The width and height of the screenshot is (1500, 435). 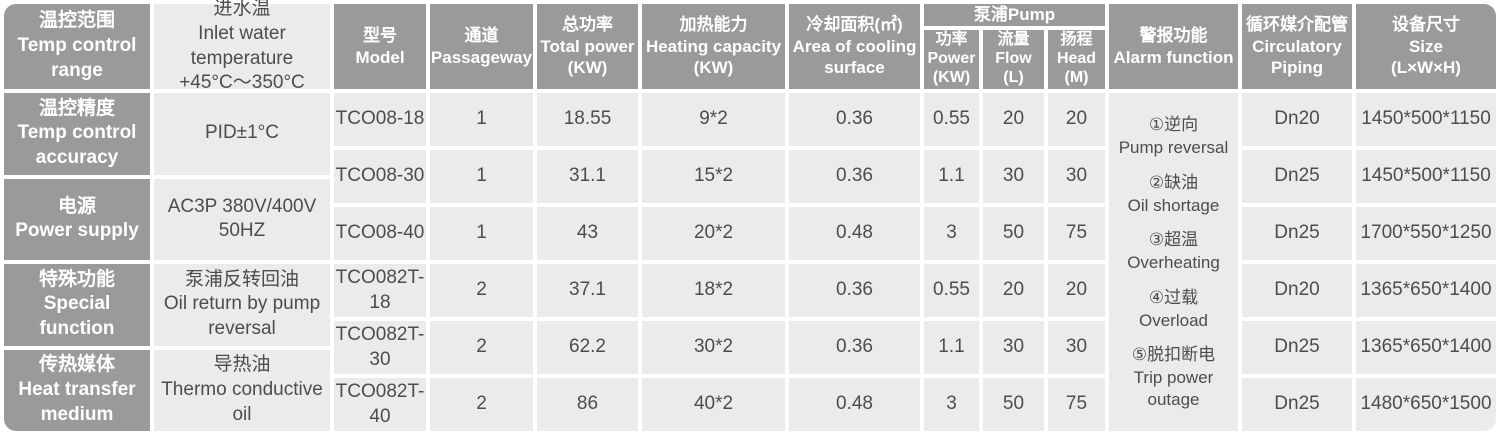 What do you see at coordinates (713, 46) in the screenshot?
I see `column-header-heating-capacity: 加热能力 Heating capacity (KW)` at bounding box center [713, 46].